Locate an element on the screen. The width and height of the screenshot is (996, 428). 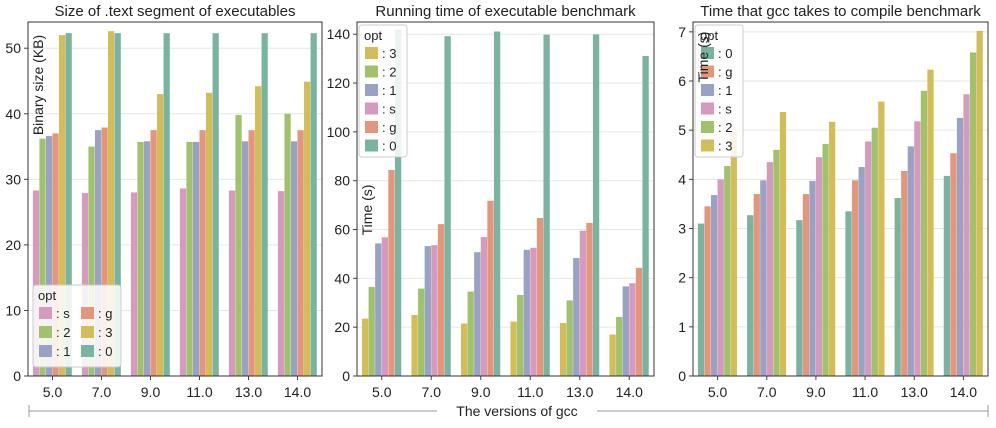
y-tick-label: 50 is located at coordinates (13, 48).